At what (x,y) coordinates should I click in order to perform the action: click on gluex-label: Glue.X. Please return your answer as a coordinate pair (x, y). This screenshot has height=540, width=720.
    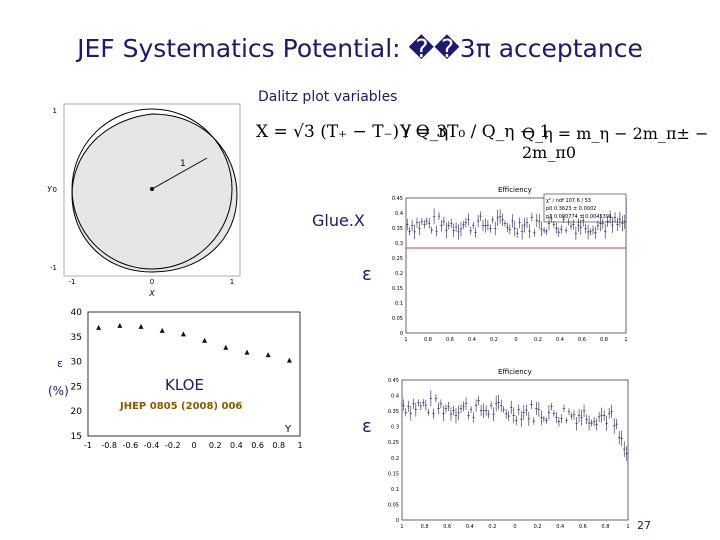
    Looking at the image, I should click on (338, 220).